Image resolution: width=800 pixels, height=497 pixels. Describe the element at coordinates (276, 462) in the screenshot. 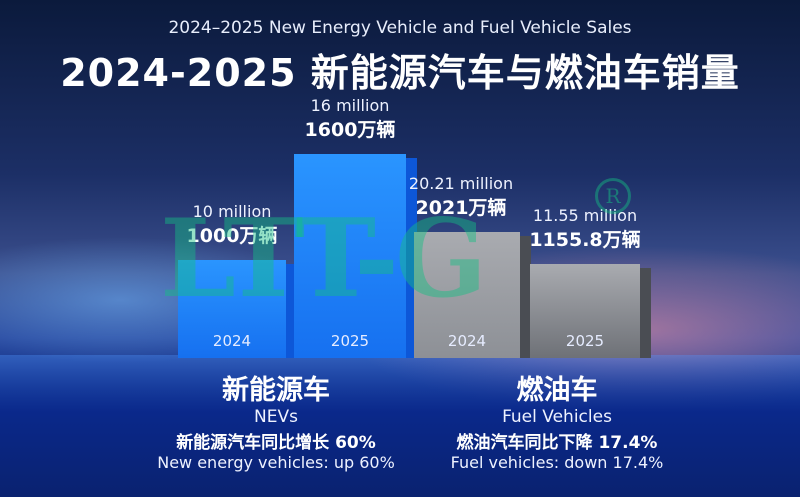

I see `nev-stat-en: New energy vehicles: up 60%` at that location.